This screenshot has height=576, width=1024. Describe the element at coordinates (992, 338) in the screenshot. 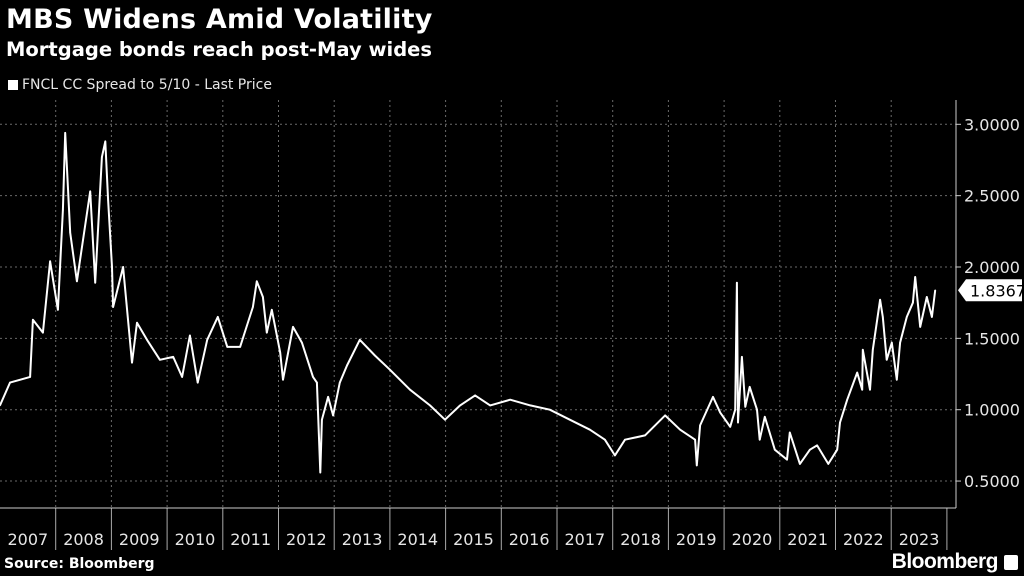

I see `y-tick-label: 1.5000` at that location.